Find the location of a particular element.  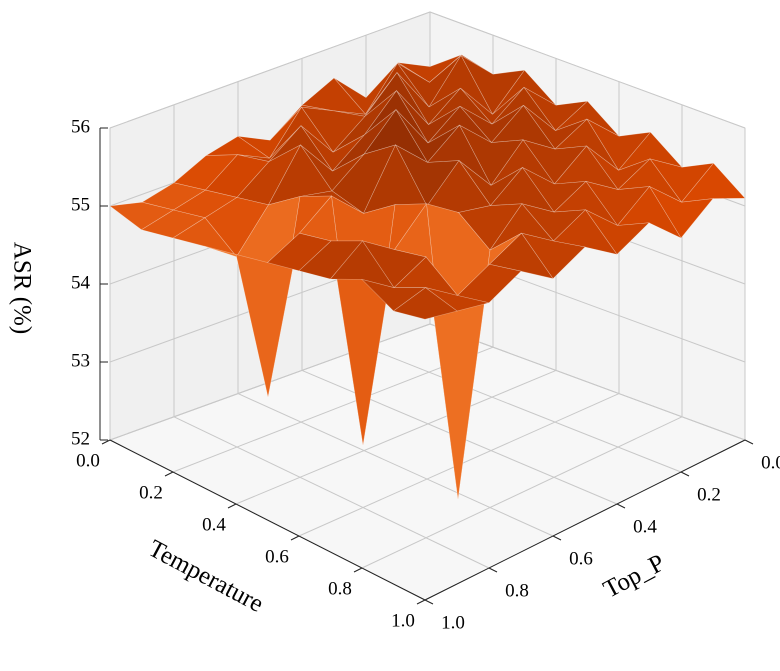

y-tick-label: 0.4 is located at coordinates (645, 526).